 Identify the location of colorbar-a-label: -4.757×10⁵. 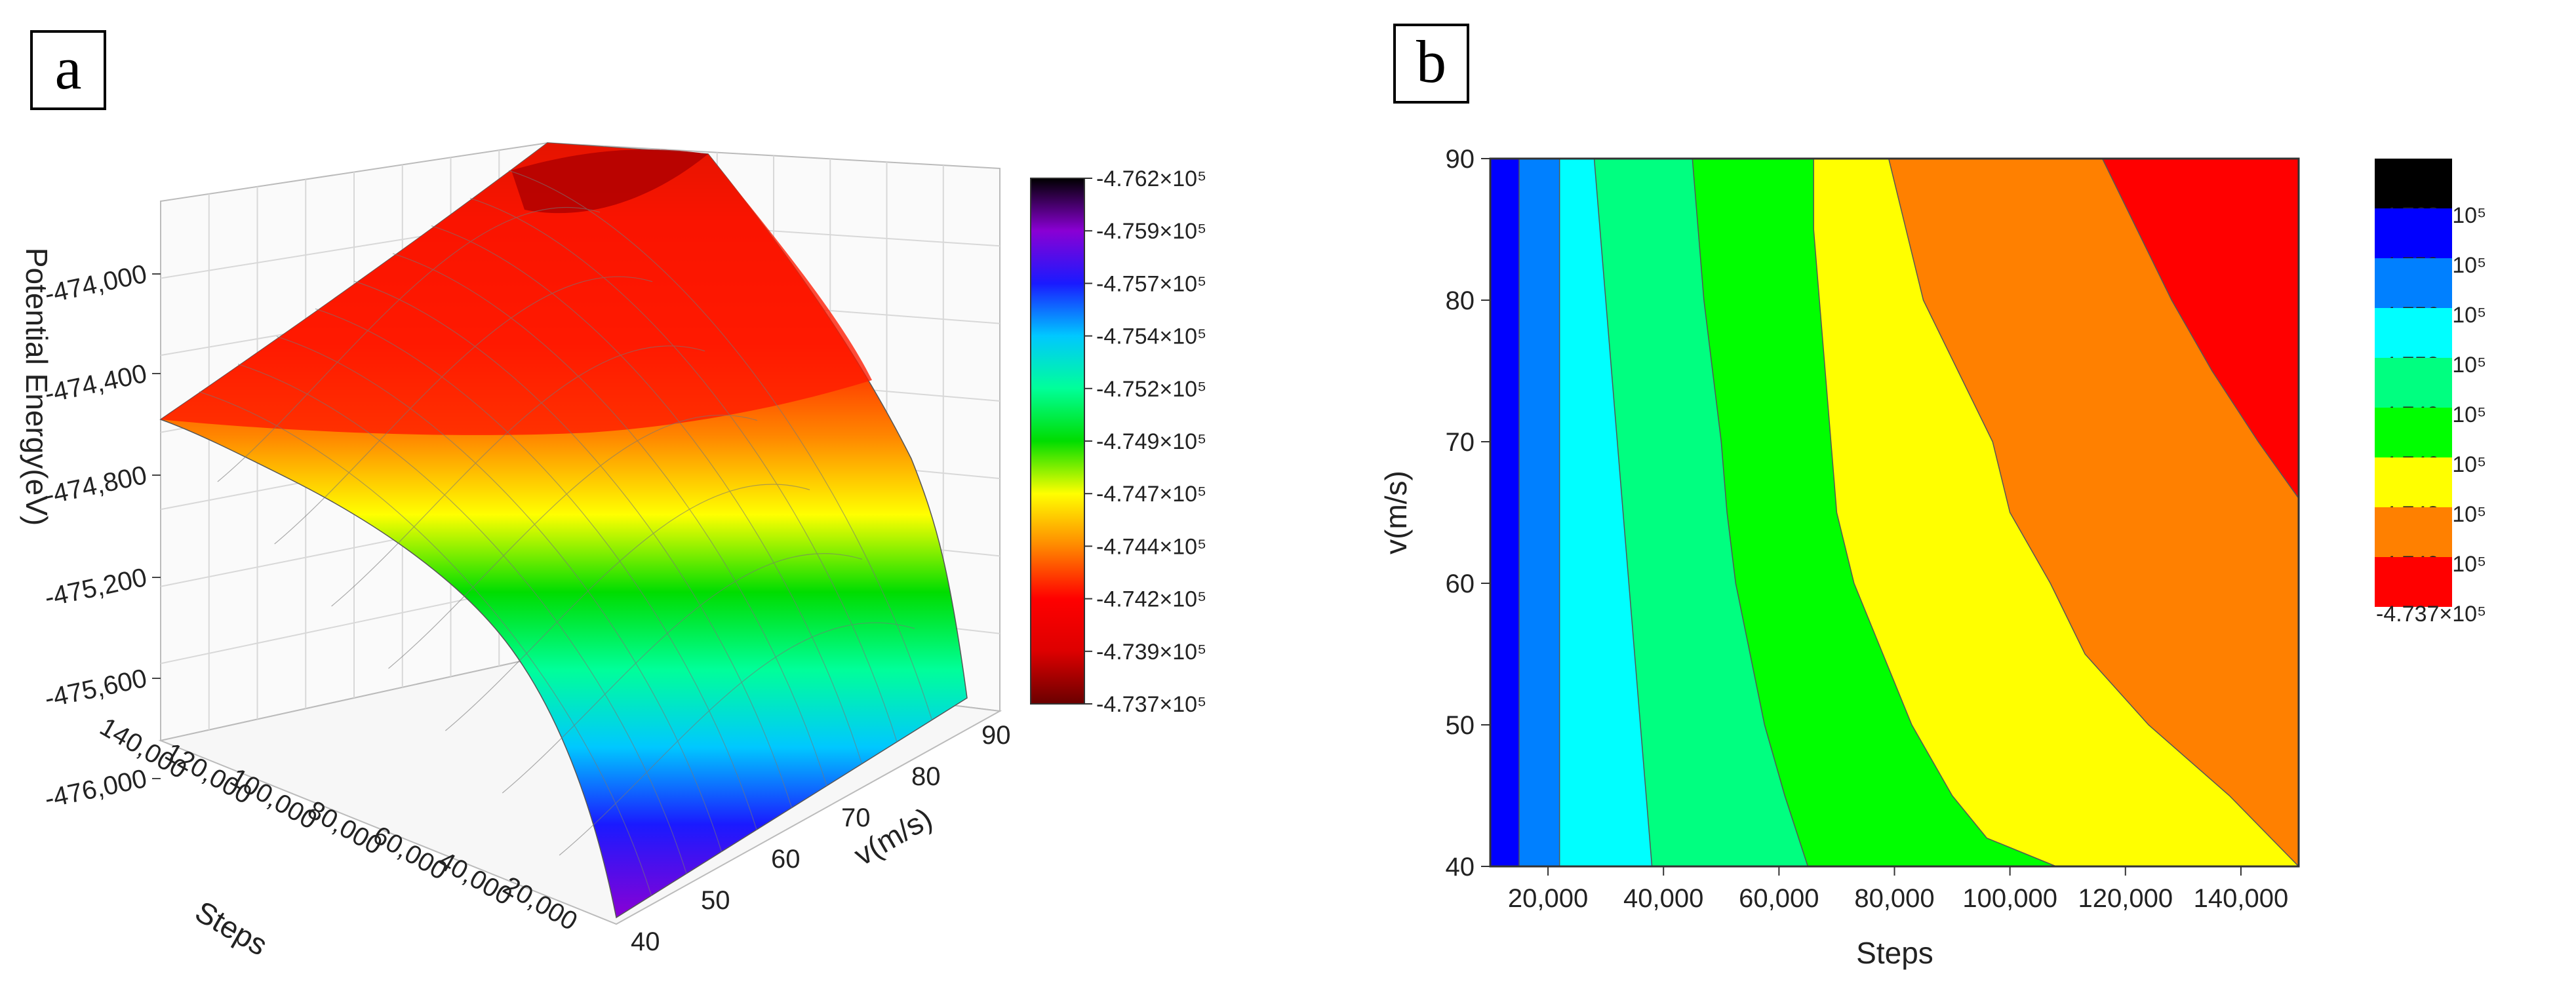
(1151, 283).